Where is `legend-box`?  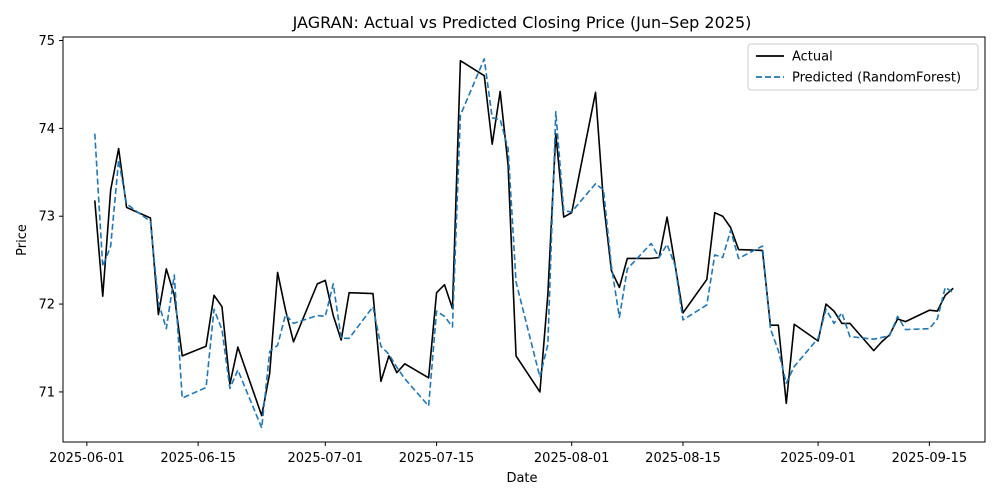 legend-box is located at coordinates (863, 67).